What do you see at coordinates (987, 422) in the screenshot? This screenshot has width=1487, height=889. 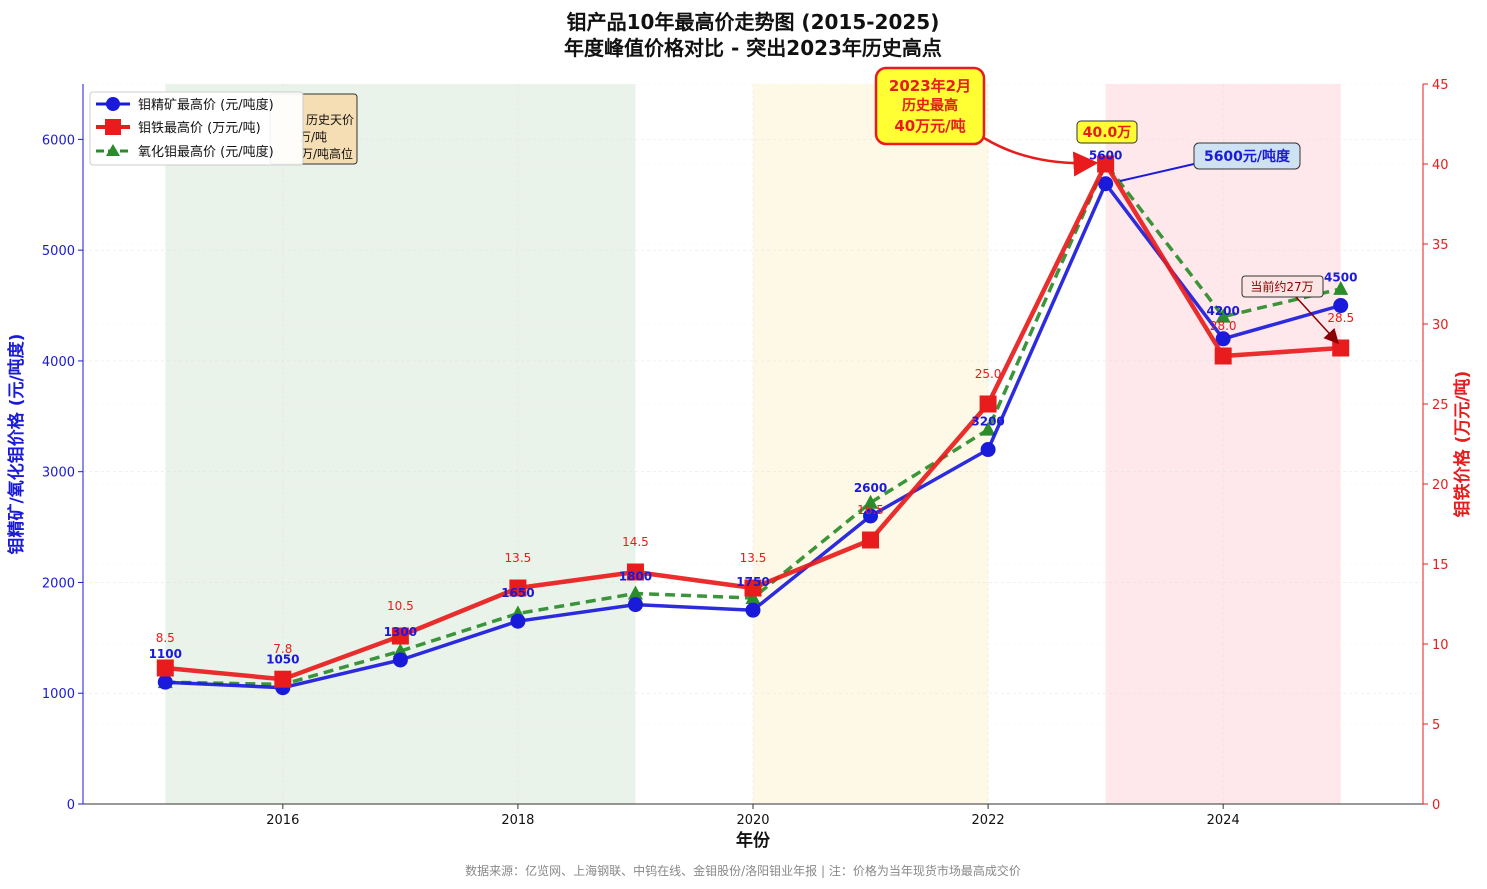 I see `series-0-label-2022: 3200` at bounding box center [987, 422].